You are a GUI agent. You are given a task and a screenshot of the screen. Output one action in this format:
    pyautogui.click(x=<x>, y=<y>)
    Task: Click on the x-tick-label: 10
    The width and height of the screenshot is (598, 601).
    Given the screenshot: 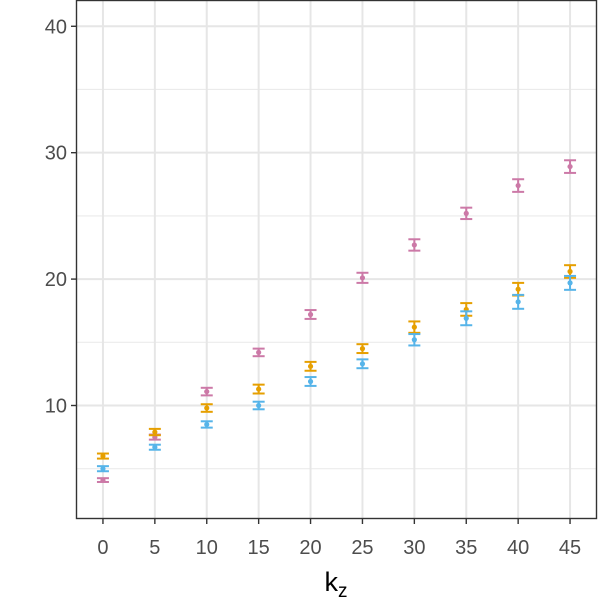 What is the action you would take?
    pyautogui.click(x=207, y=548)
    